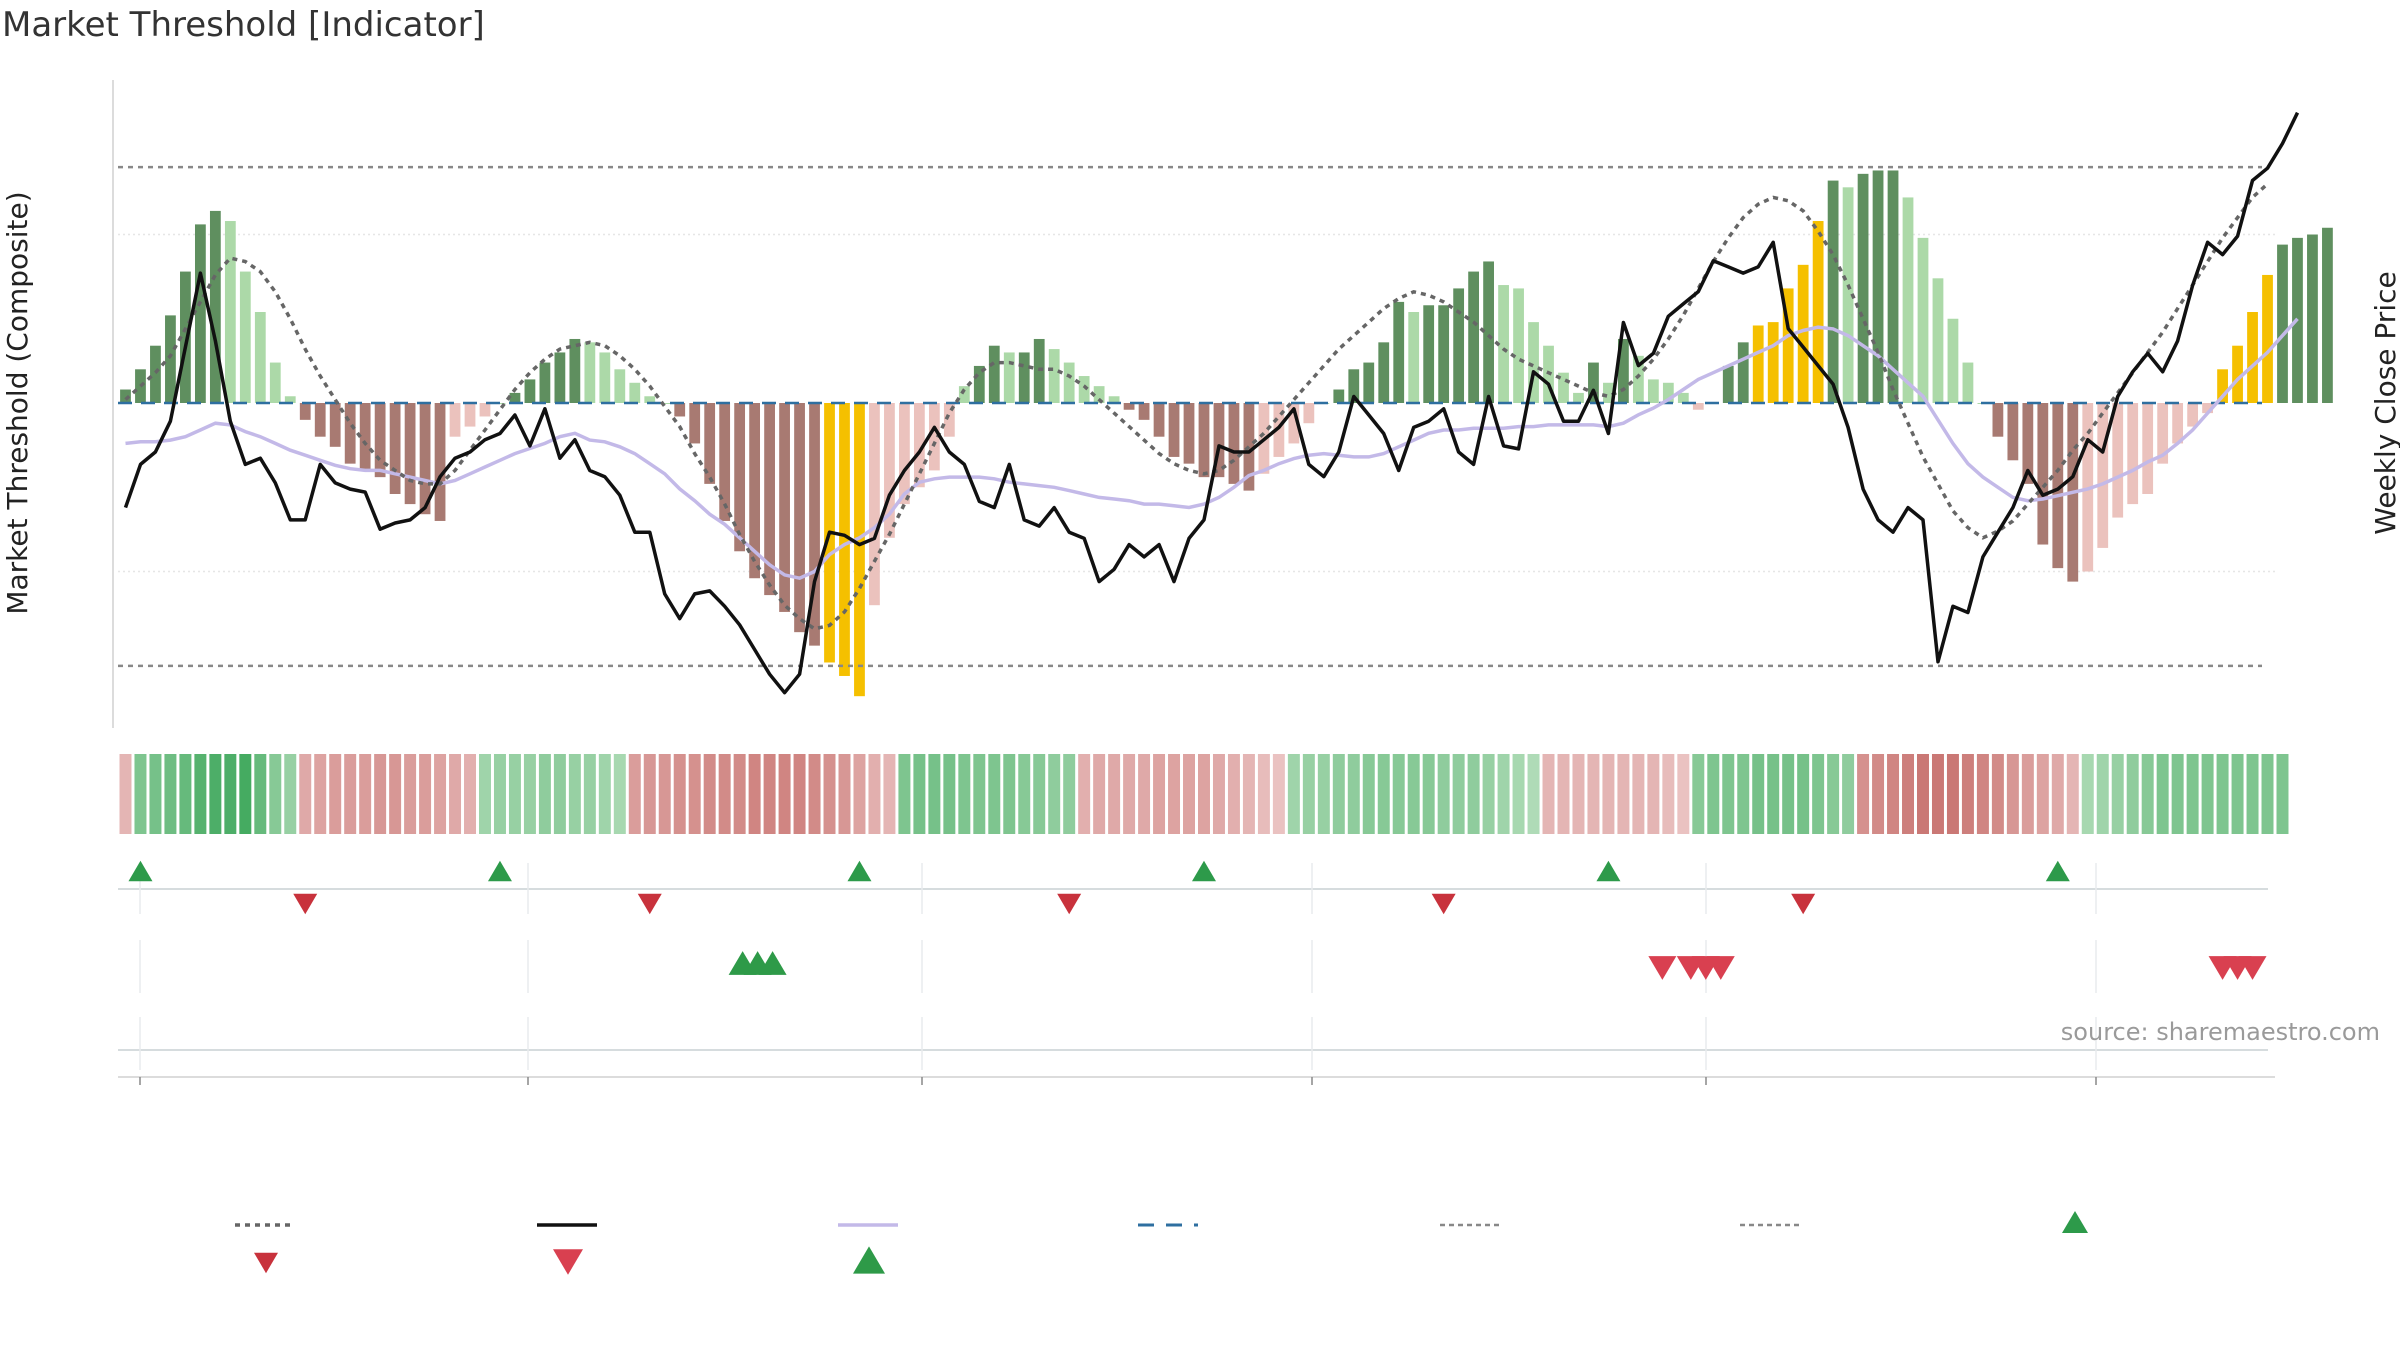  What do you see at coordinates (2384, 402) in the screenshot?
I see `right-axis-label: Weekly Close Price` at bounding box center [2384, 402].